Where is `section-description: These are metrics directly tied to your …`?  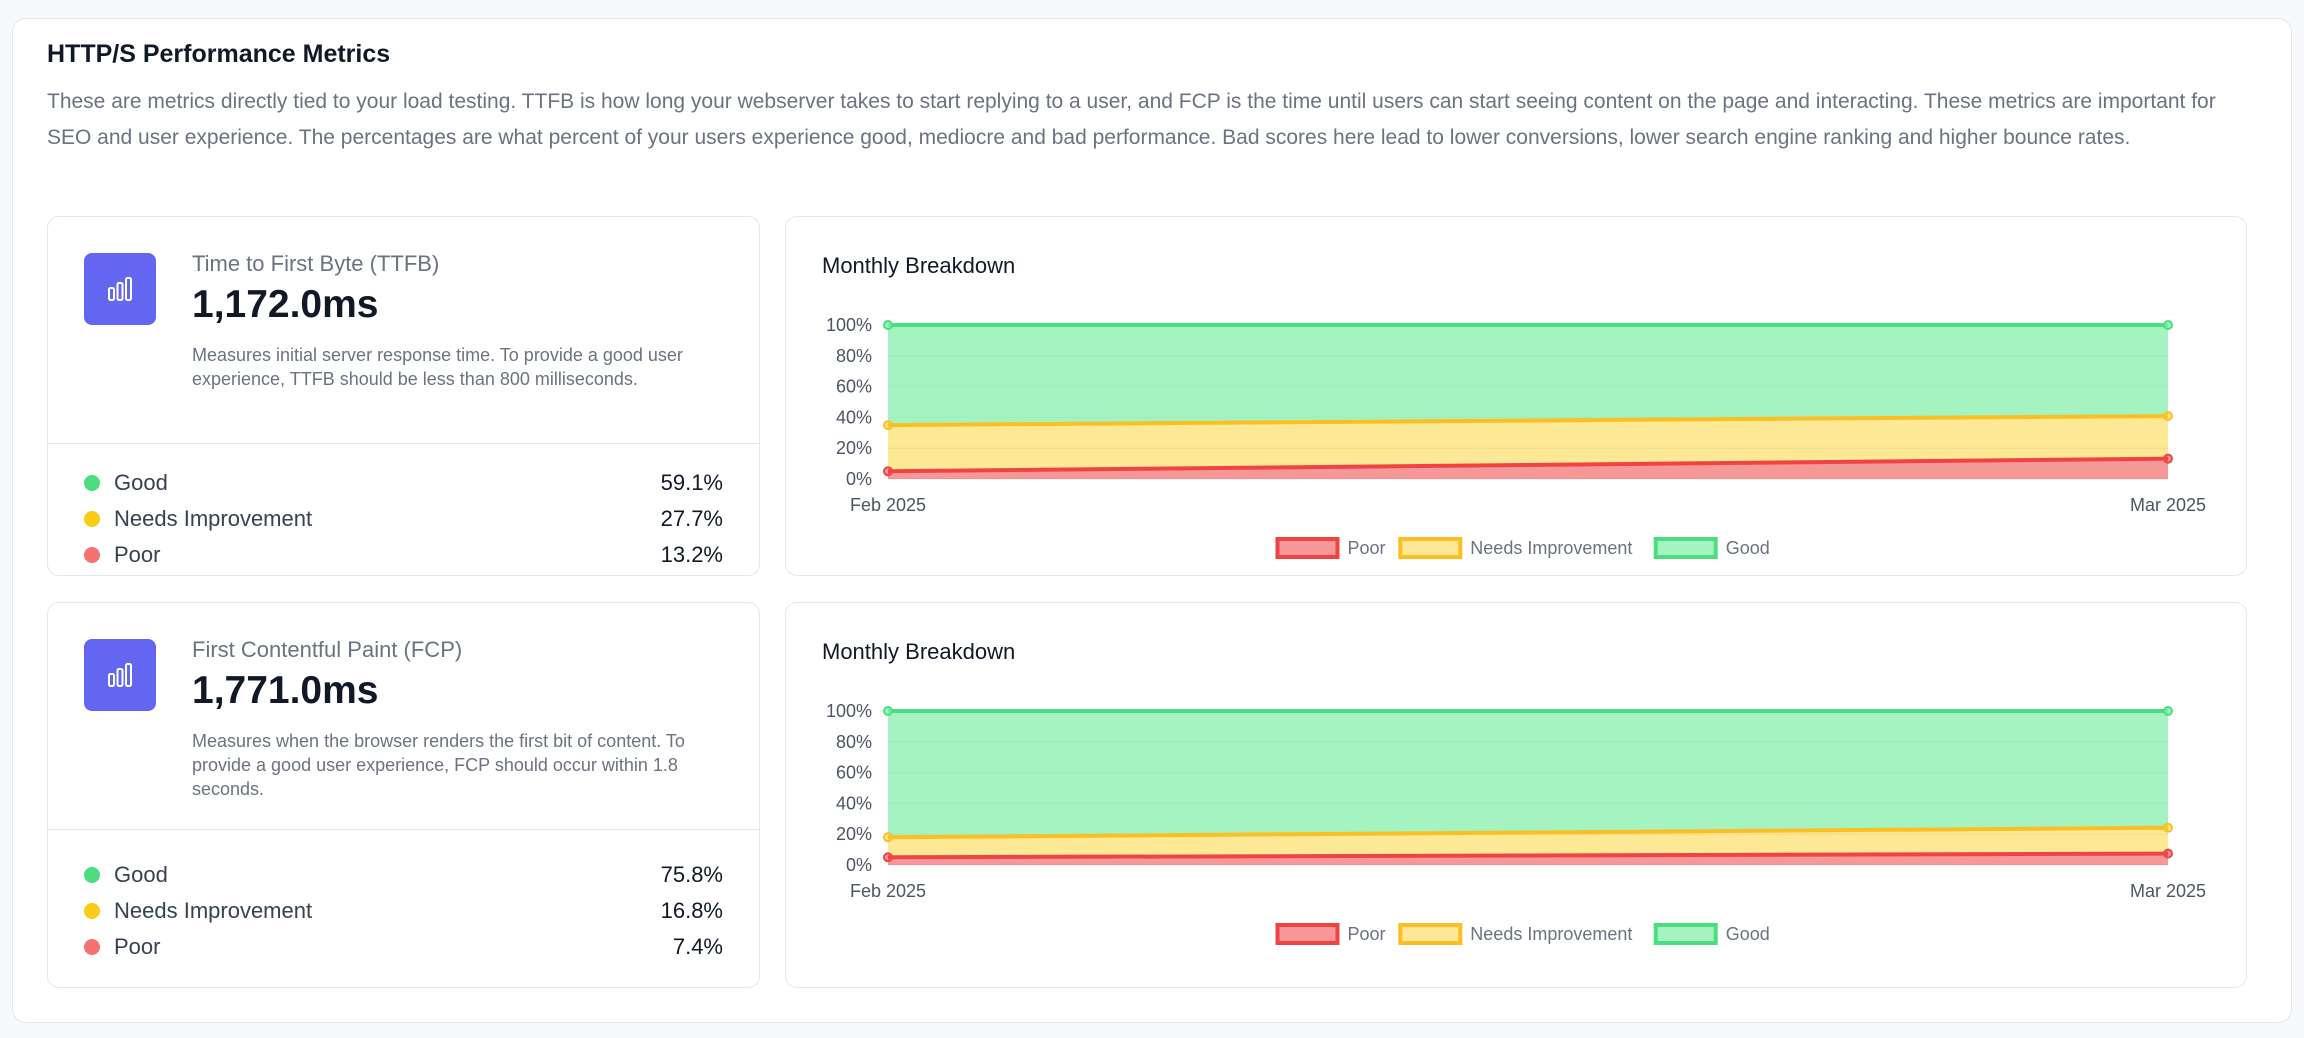 section-description: These are metrics directly tied to your … is located at coordinates (1131, 119).